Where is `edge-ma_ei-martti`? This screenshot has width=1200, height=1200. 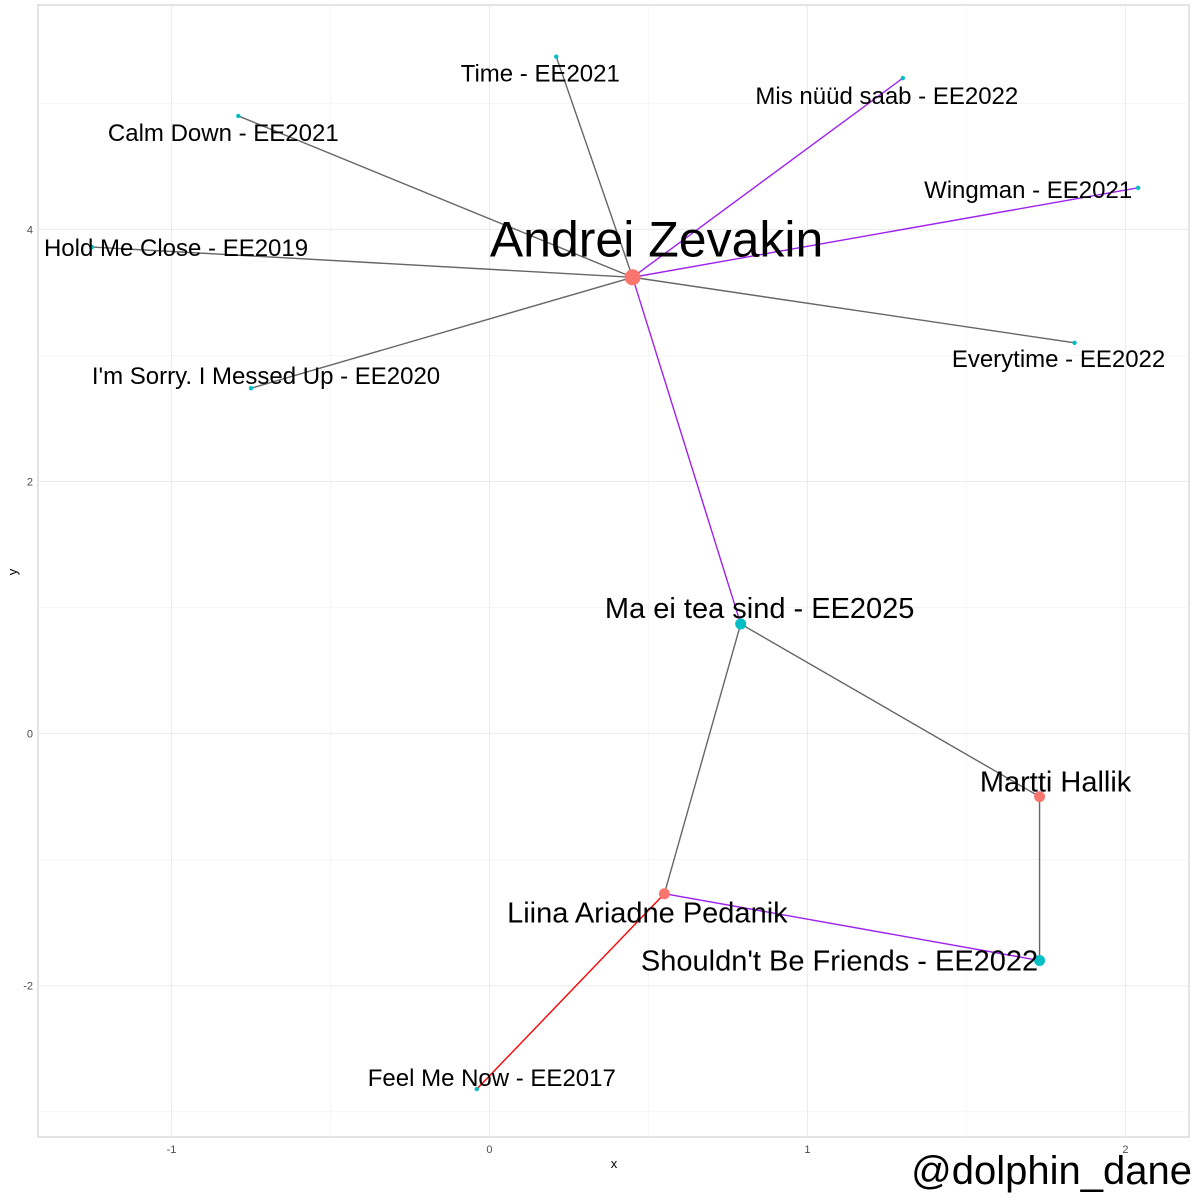 edge-ma_ei-martti is located at coordinates (890, 710).